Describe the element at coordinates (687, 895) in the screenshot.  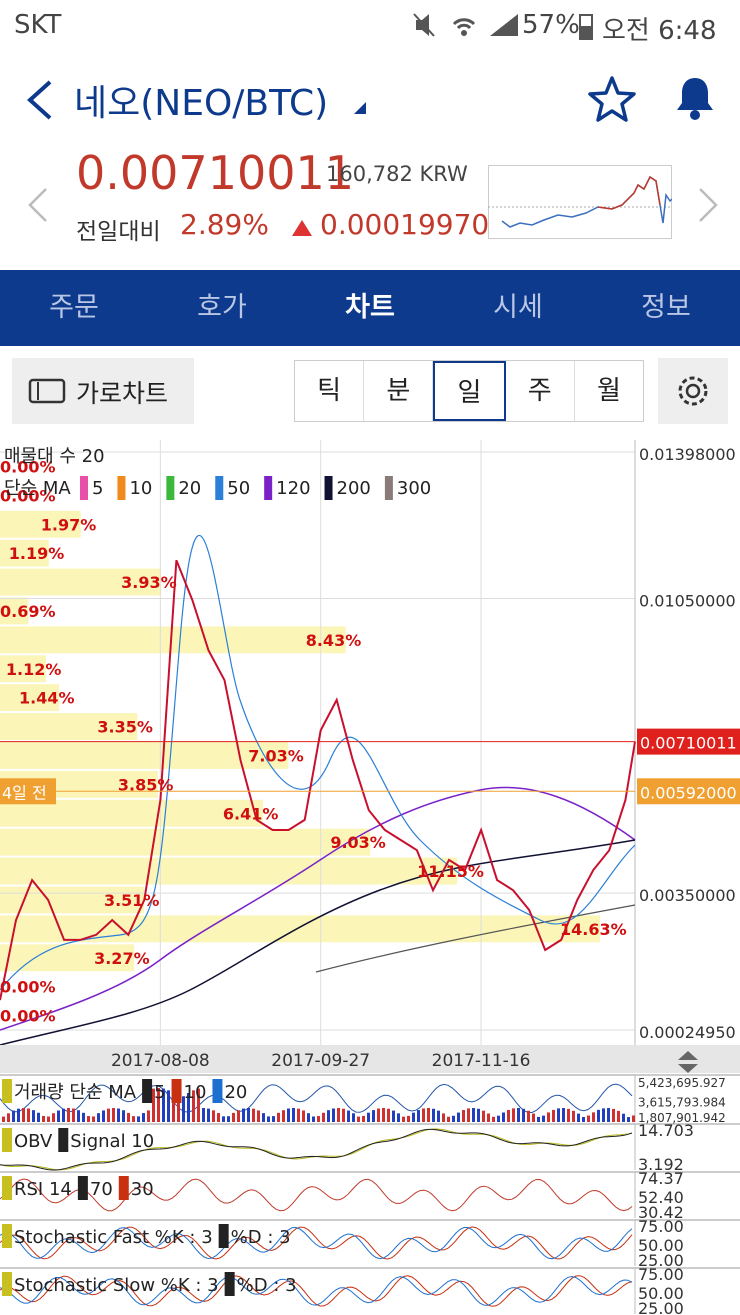
I see `y-tick-label: 0.00350000` at that location.